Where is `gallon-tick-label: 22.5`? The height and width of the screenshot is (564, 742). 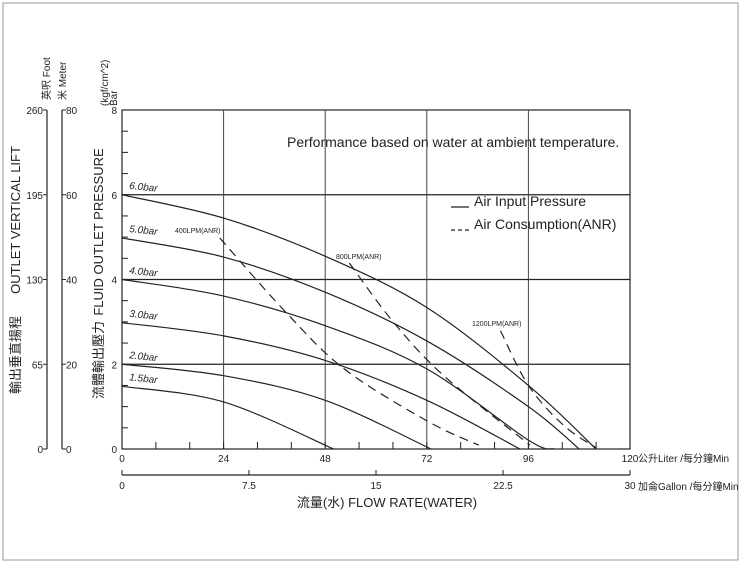
gallon-tick-label: 22.5 is located at coordinates (503, 486).